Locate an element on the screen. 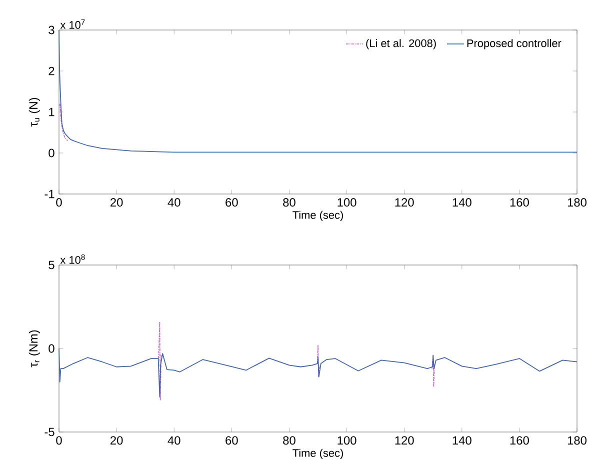 This screenshot has height=475, width=598. y-axis-title: τ$_{r}$ (Nm) is located at coordinates (34, 349).